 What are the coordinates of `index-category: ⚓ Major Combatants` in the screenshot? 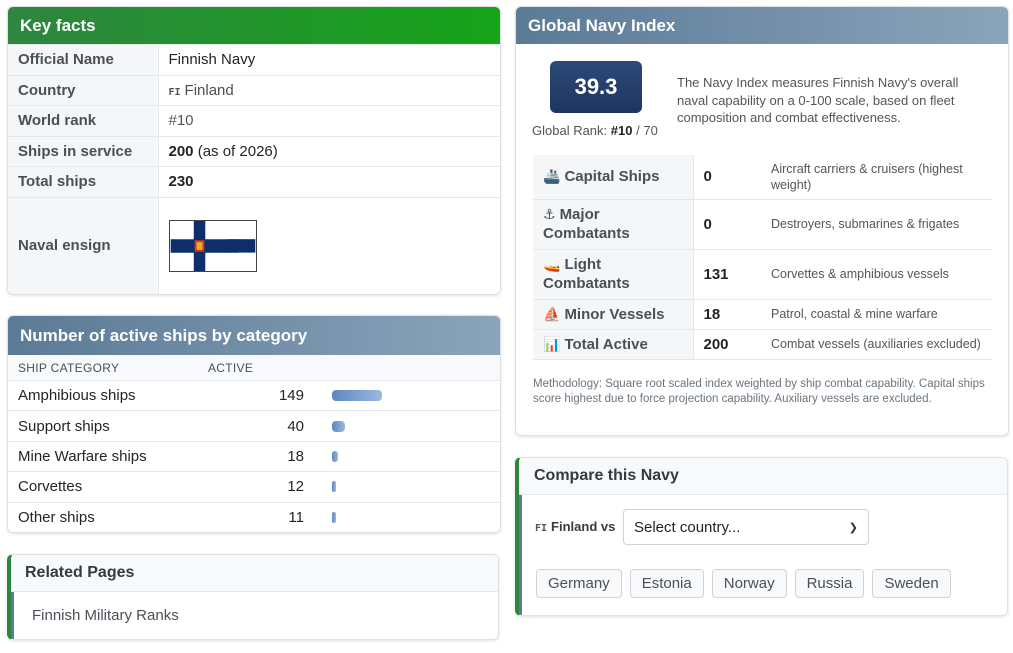 It's located at (613, 224).